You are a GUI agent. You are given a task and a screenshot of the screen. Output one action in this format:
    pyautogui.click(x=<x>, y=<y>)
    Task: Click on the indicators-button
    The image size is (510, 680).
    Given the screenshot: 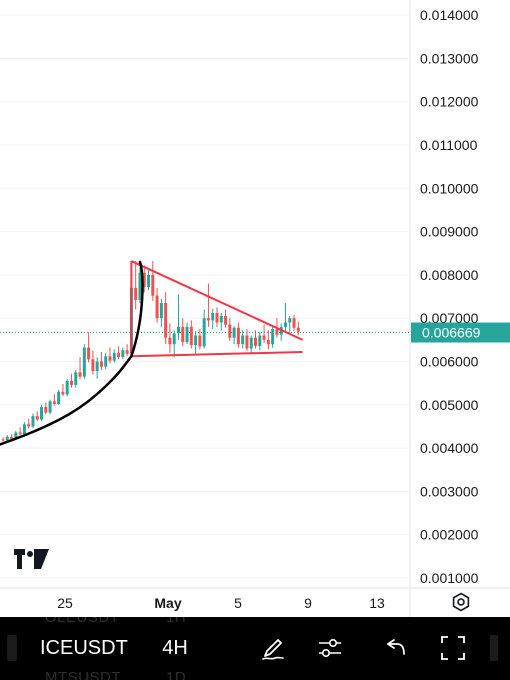 What is the action you would take?
    pyautogui.click(x=330, y=648)
    